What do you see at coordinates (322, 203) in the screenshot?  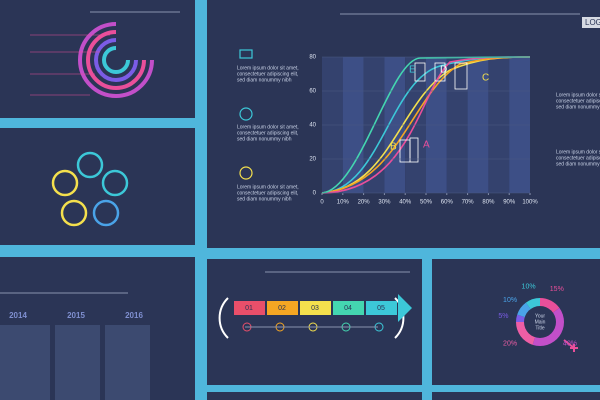 I see `x-tick-label: 0` at bounding box center [322, 203].